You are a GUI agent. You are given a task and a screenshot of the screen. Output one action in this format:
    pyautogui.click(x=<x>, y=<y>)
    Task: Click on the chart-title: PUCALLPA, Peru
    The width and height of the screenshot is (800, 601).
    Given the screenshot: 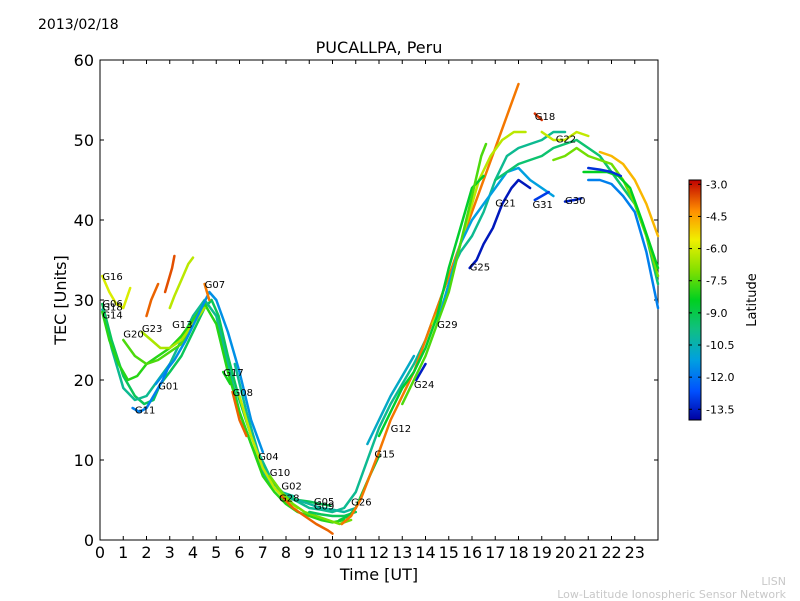 What is the action you would take?
    pyautogui.click(x=379, y=47)
    